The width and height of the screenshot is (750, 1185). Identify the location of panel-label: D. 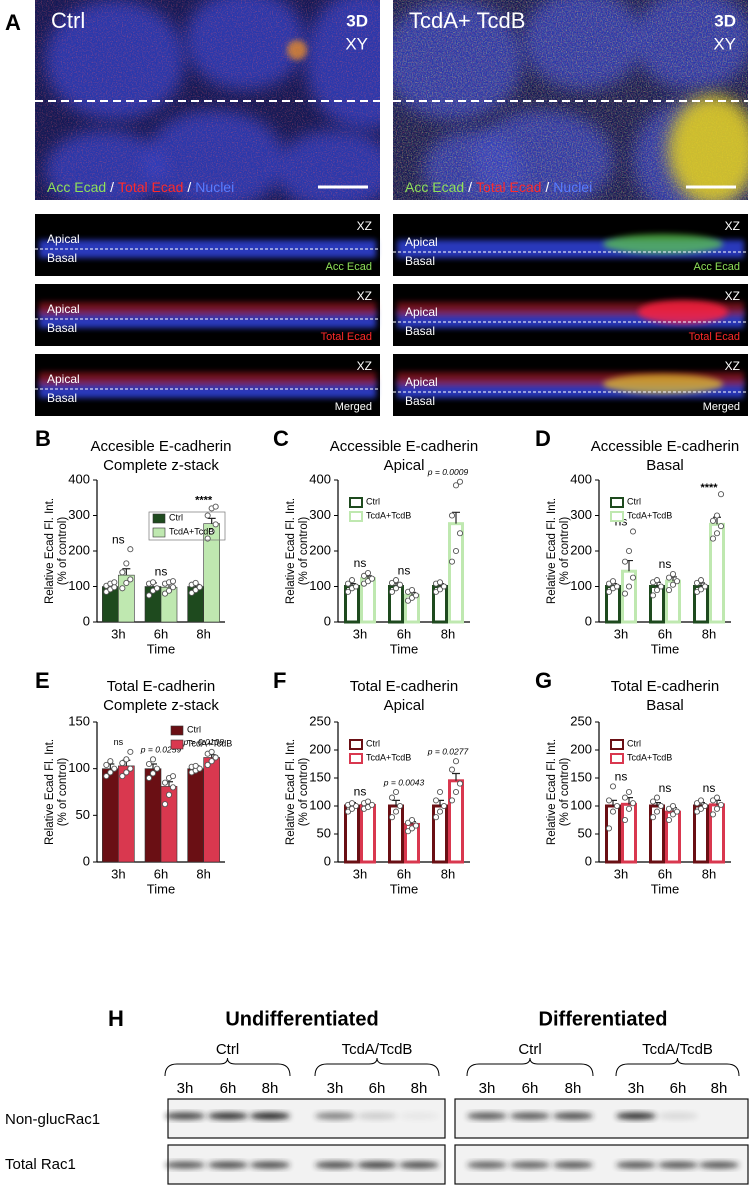
(543, 438).